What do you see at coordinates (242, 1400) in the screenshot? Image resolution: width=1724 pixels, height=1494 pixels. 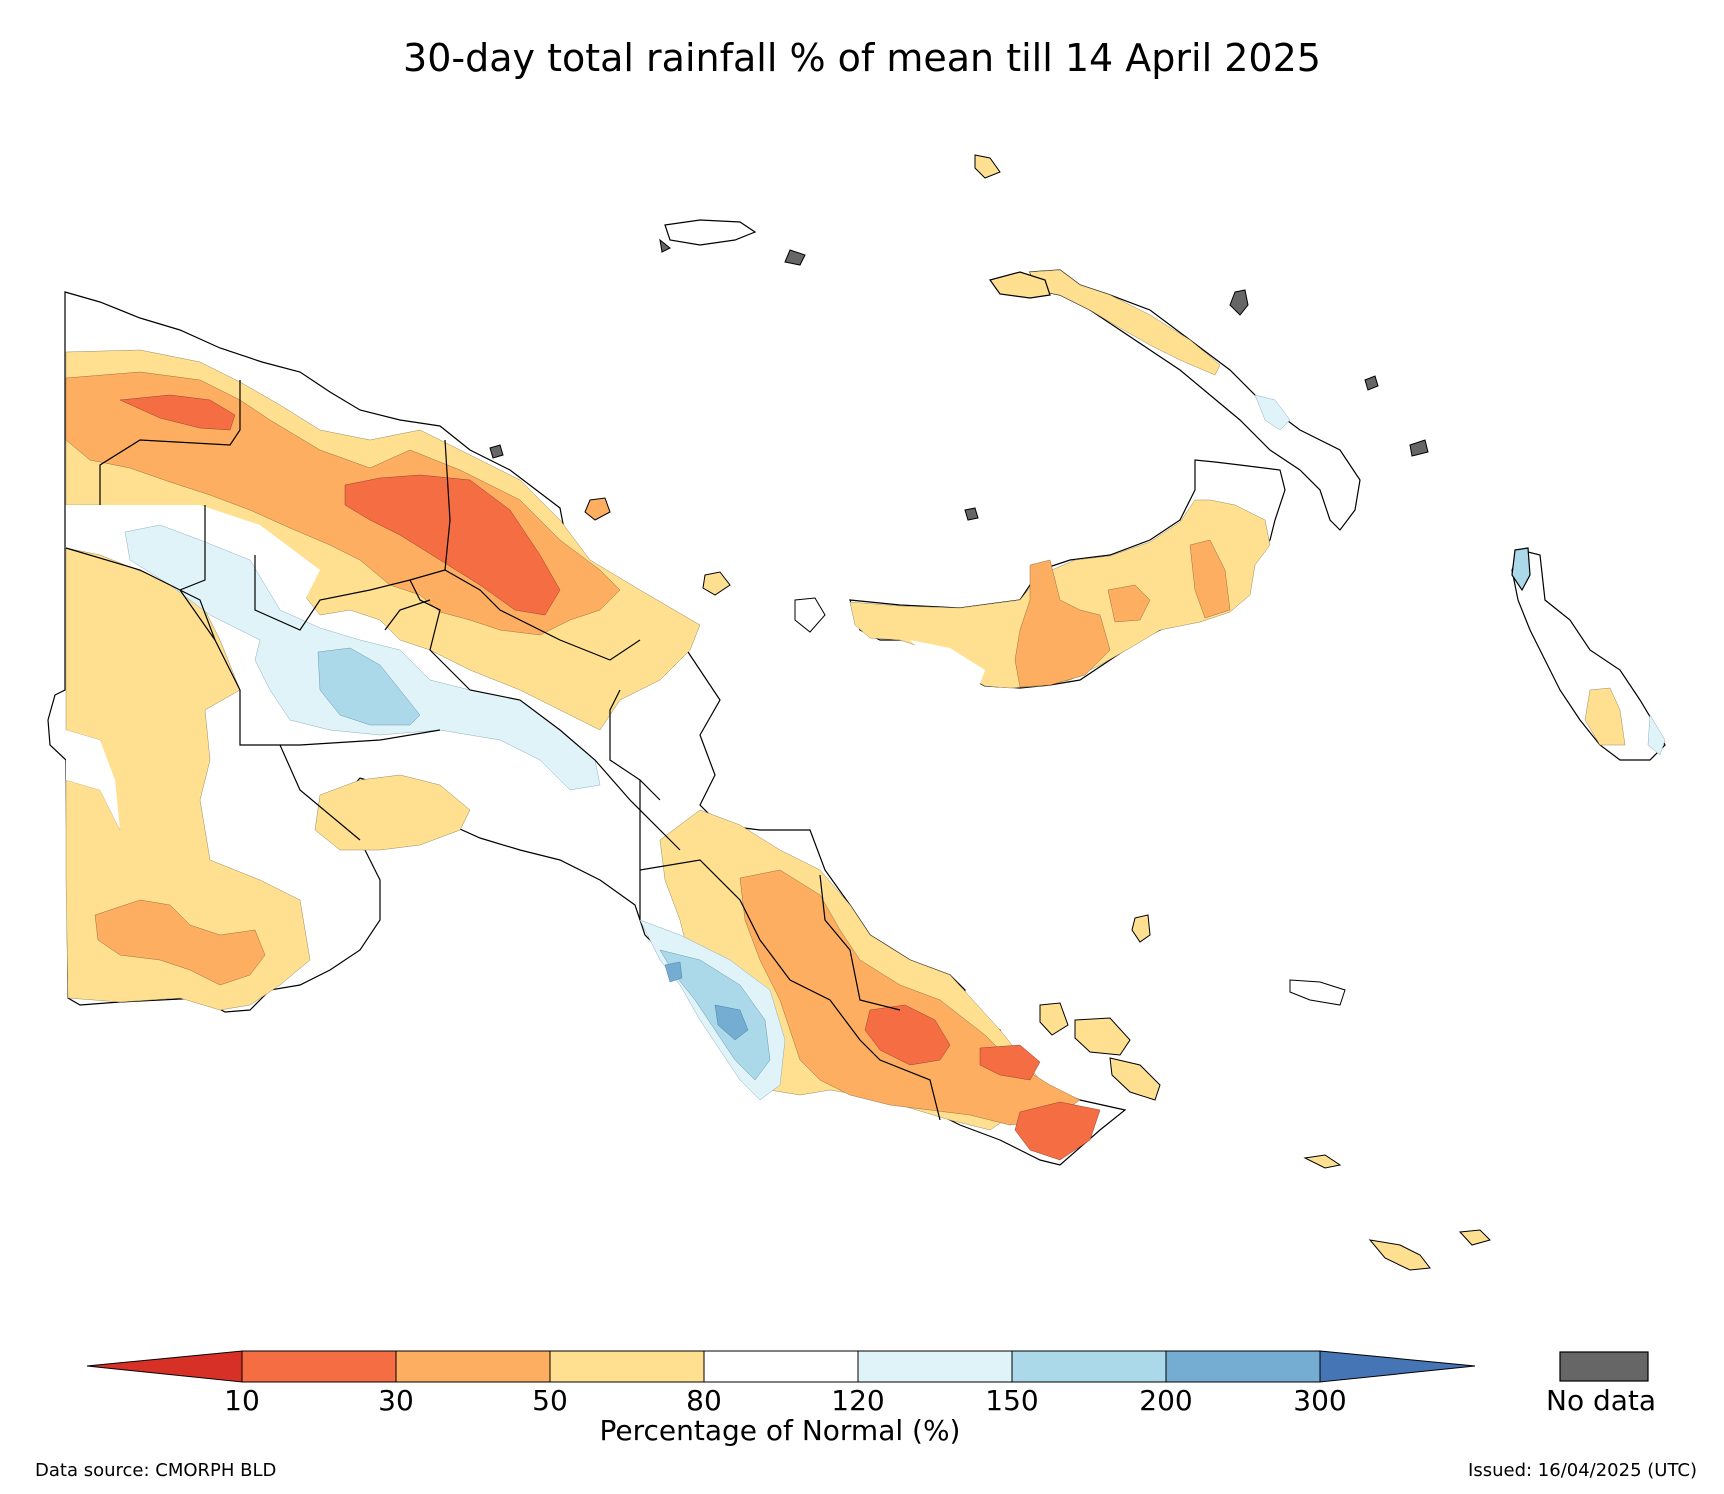 I see `colorbar-tick: 10` at bounding box center [242, 1400].